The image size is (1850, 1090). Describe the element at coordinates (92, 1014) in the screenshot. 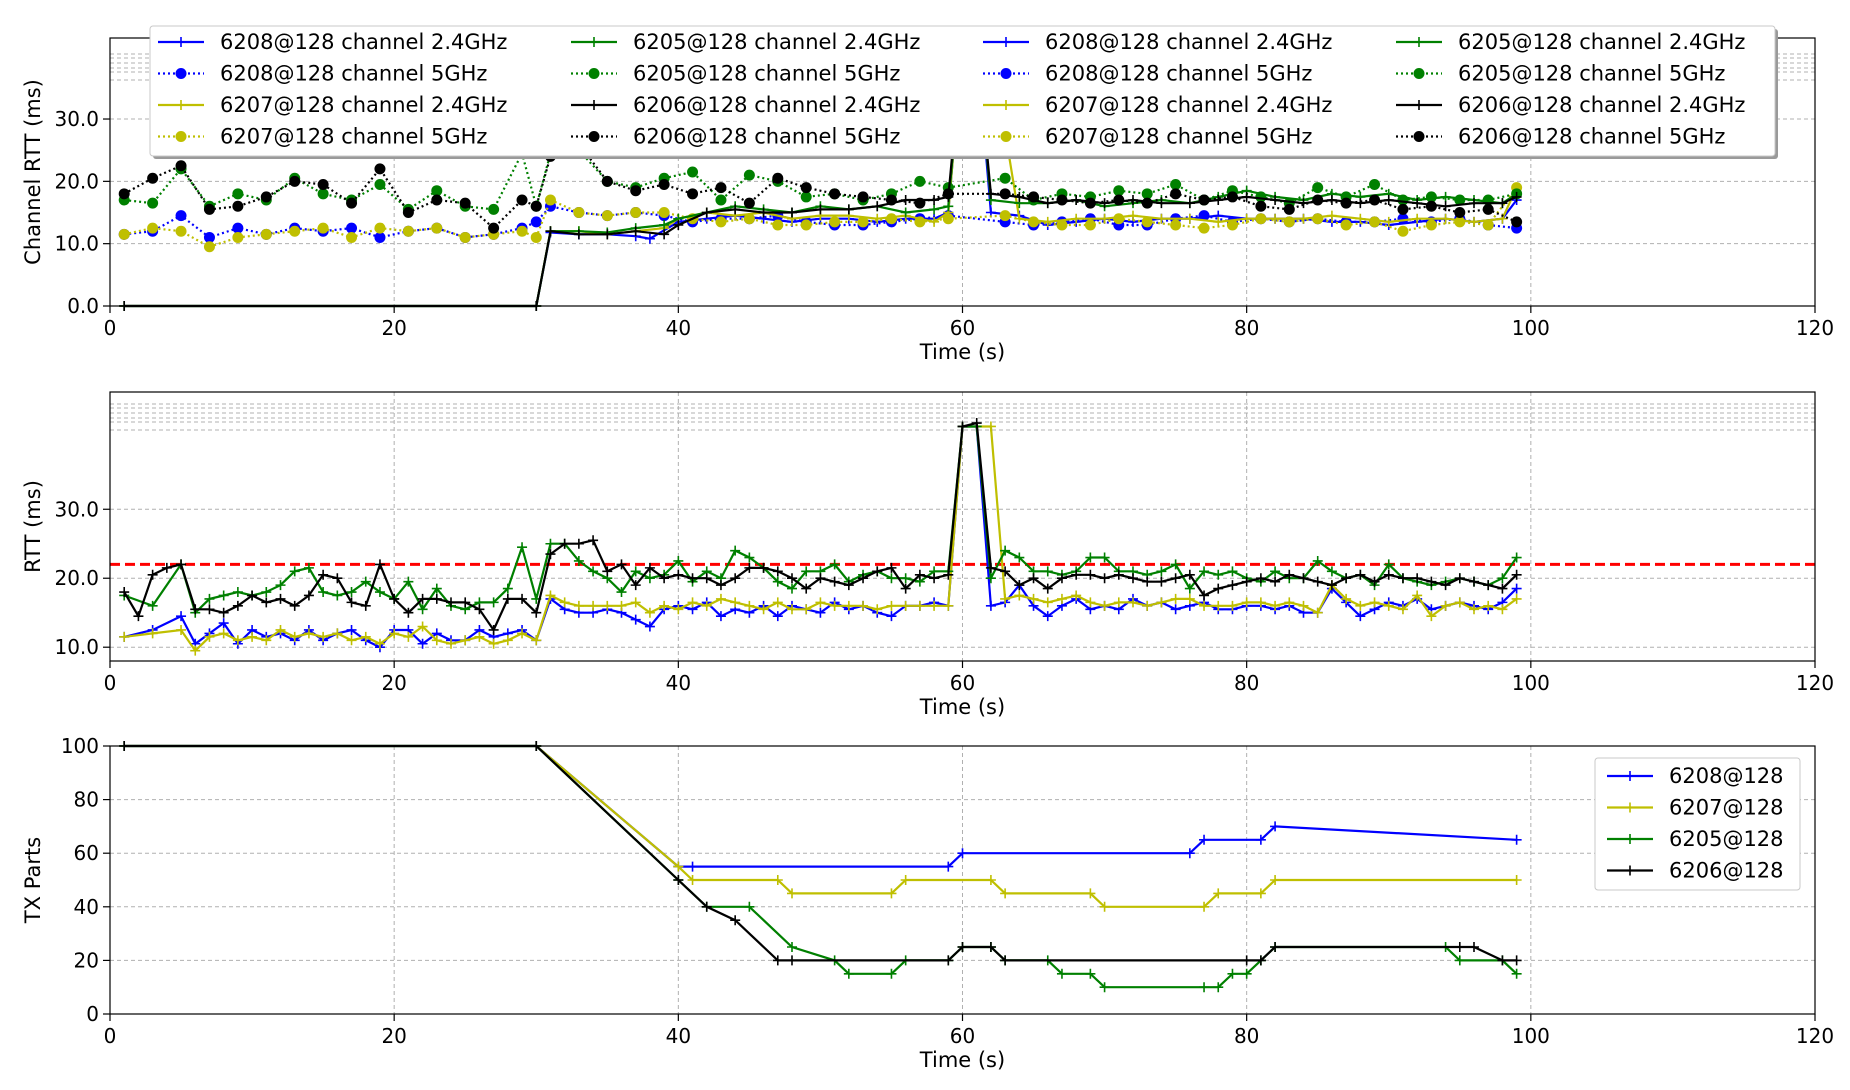

I see `tx-parts-y-tick-label: 0` at that location.